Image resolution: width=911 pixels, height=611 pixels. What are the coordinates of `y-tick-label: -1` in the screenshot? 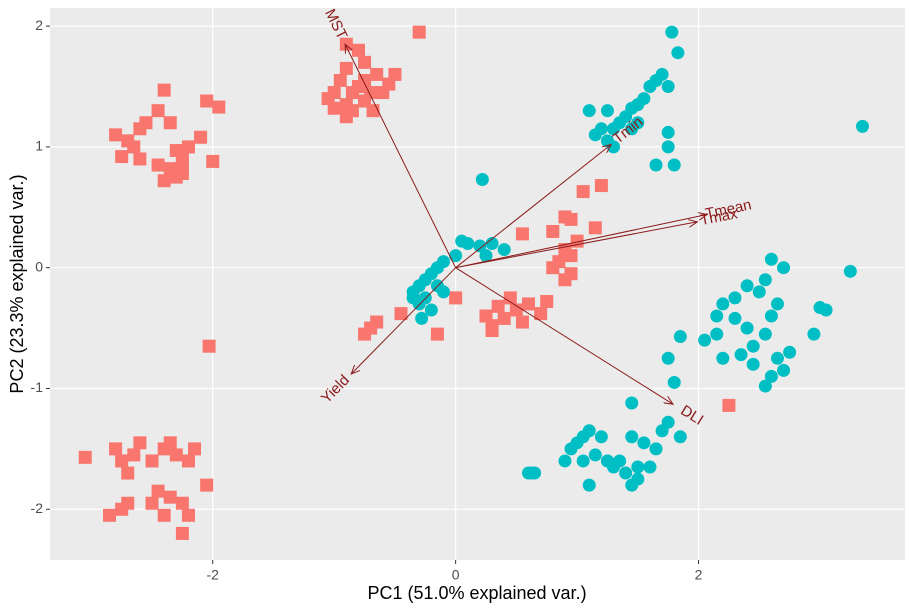 It's located at (37, 387).